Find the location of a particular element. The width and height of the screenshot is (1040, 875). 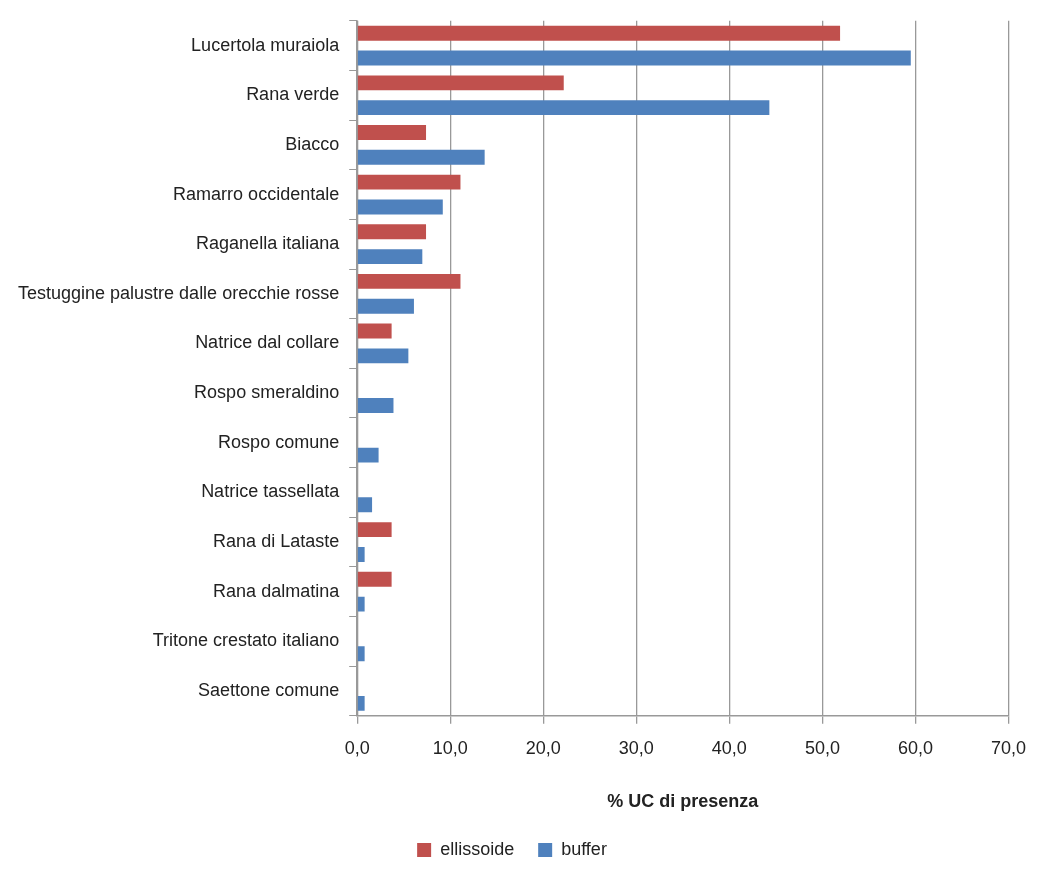

y-tick-label: Tritone crestato italiano is located at coordinates (246, 640).